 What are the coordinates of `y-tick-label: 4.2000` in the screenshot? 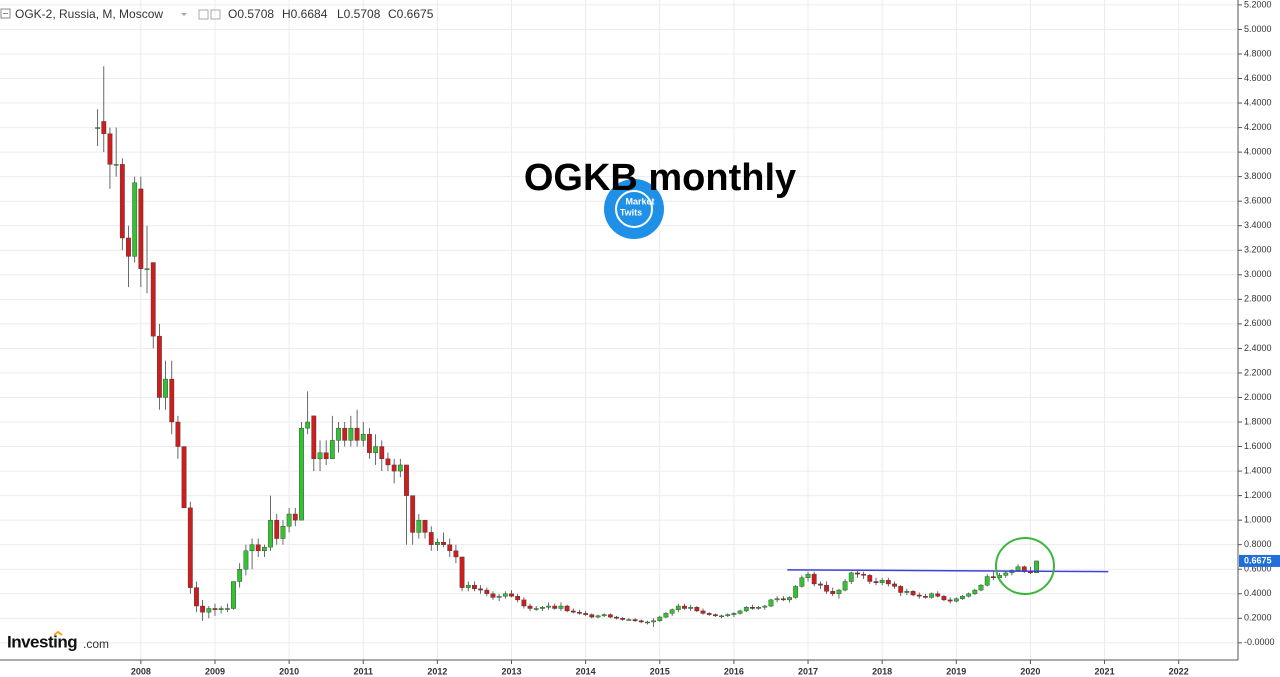 It's located at (1258, 127).